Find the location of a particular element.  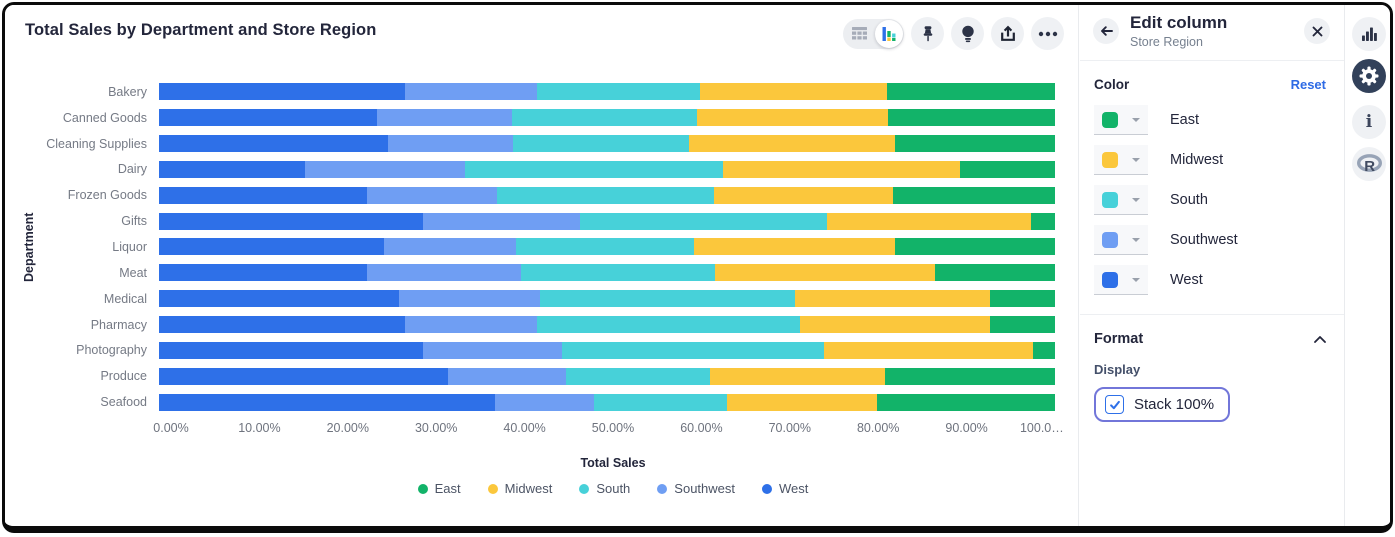

legend-item: Southwest is located at coordinates (696, 488).